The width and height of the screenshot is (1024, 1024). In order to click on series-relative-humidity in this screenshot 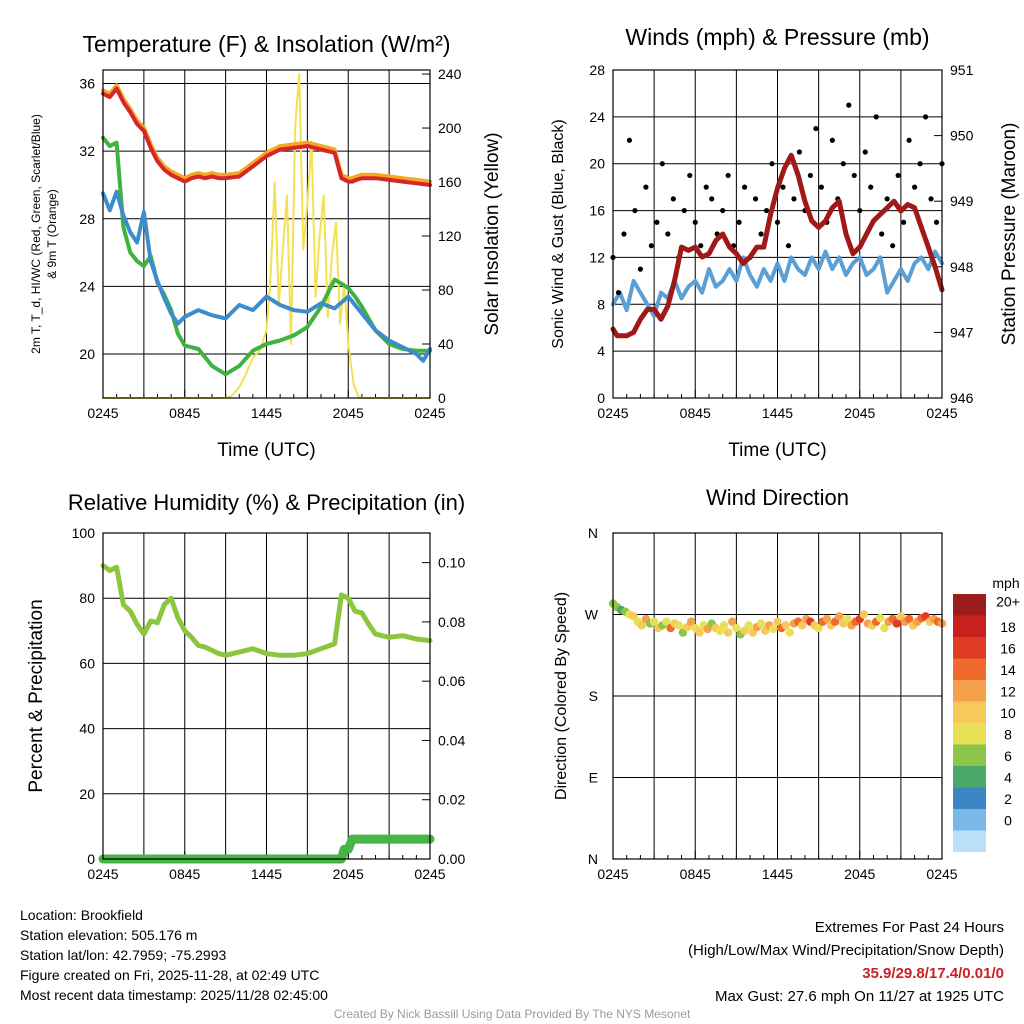, I will do `click(266, 610)`.